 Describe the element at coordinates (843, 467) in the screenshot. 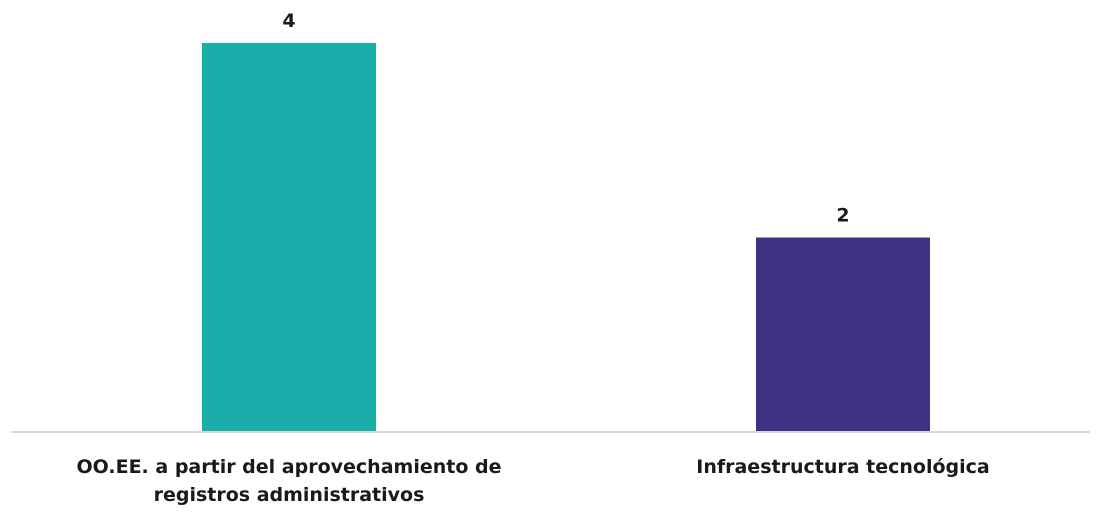

I see `category-label-infraestructura-tecnologica: Infraestructura tecnológica` at that location.